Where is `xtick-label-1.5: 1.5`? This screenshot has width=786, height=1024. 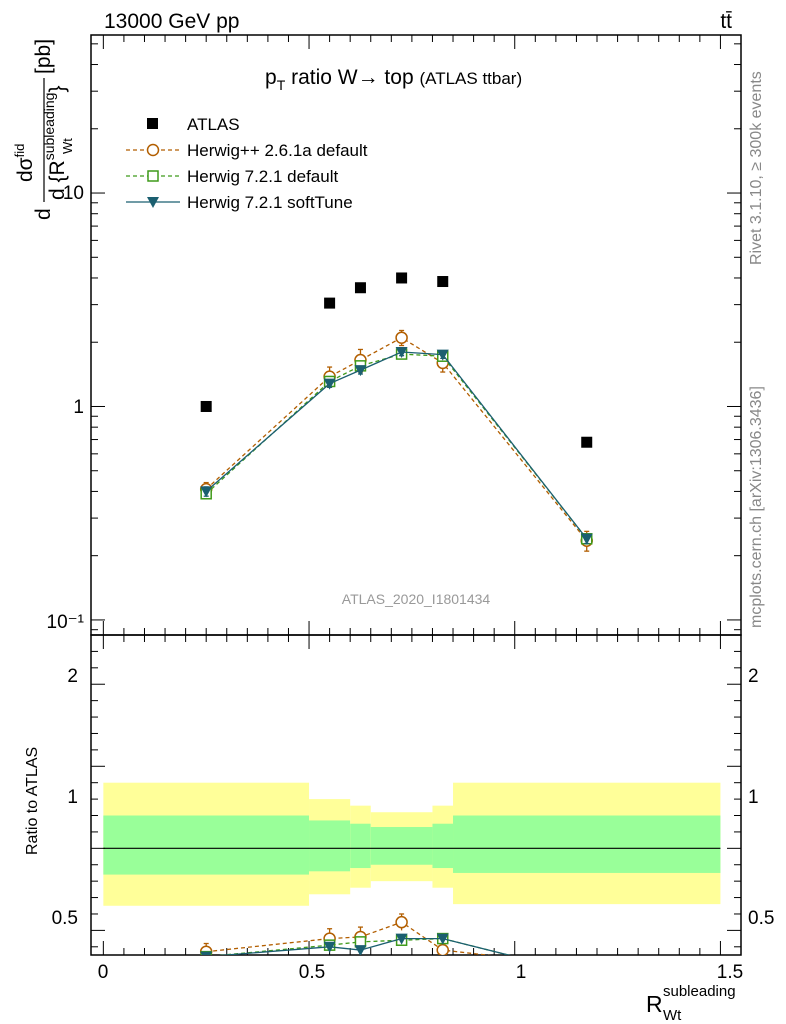 xtick-label-1.5: 1.5 is located at coordinates (730, 972).